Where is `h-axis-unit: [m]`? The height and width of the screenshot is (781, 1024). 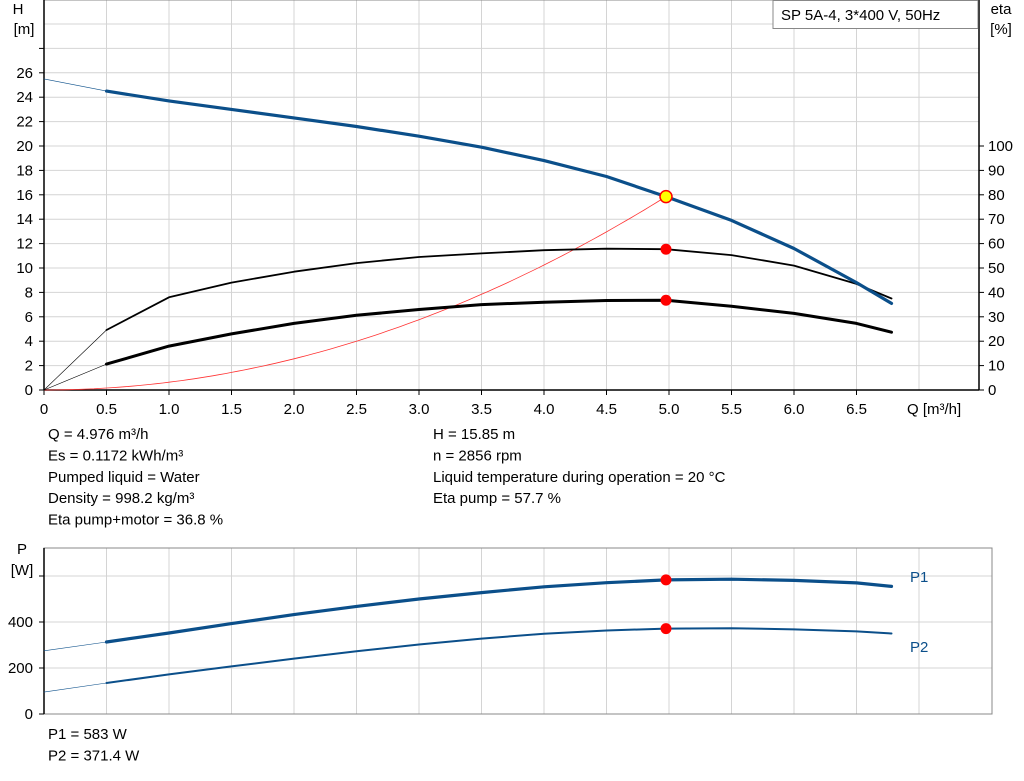
h-axis-unit: [m] is located at coordinates (24, 29).